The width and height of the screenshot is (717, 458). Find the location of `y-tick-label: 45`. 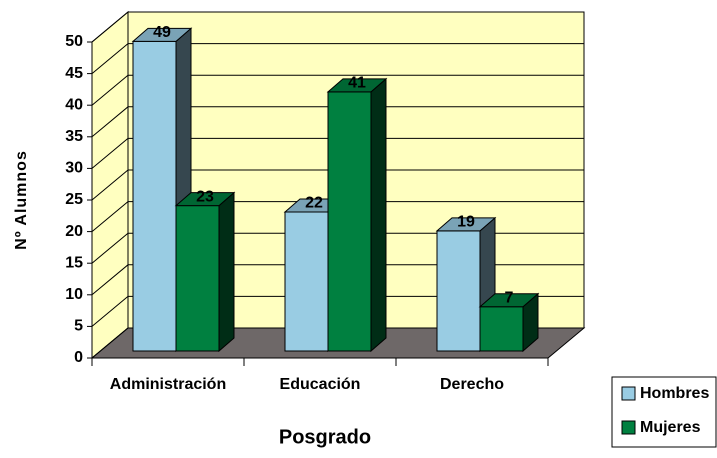

y-tick-label: 45 is located at coordinates (74, 73).